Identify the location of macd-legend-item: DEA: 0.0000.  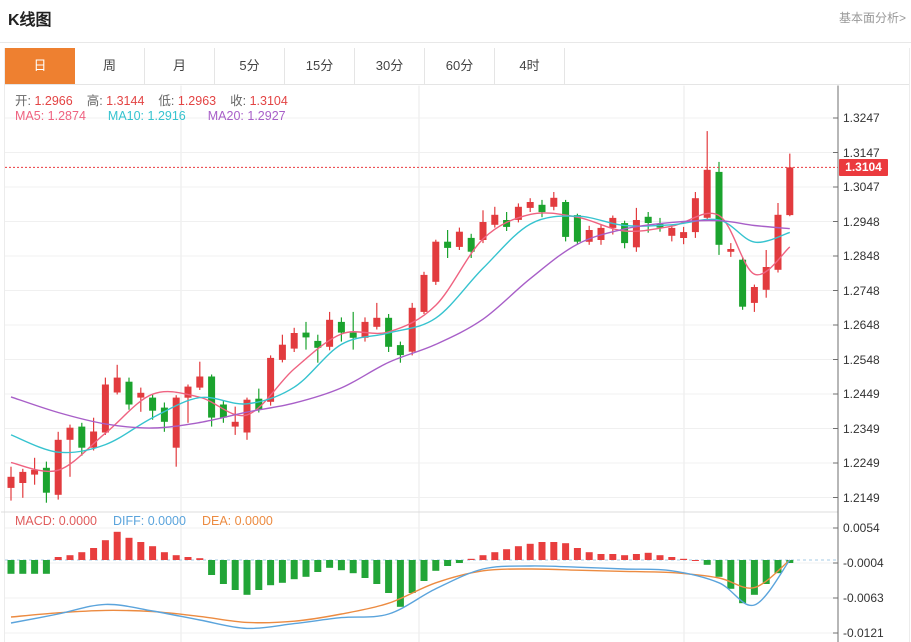
(237, 521).